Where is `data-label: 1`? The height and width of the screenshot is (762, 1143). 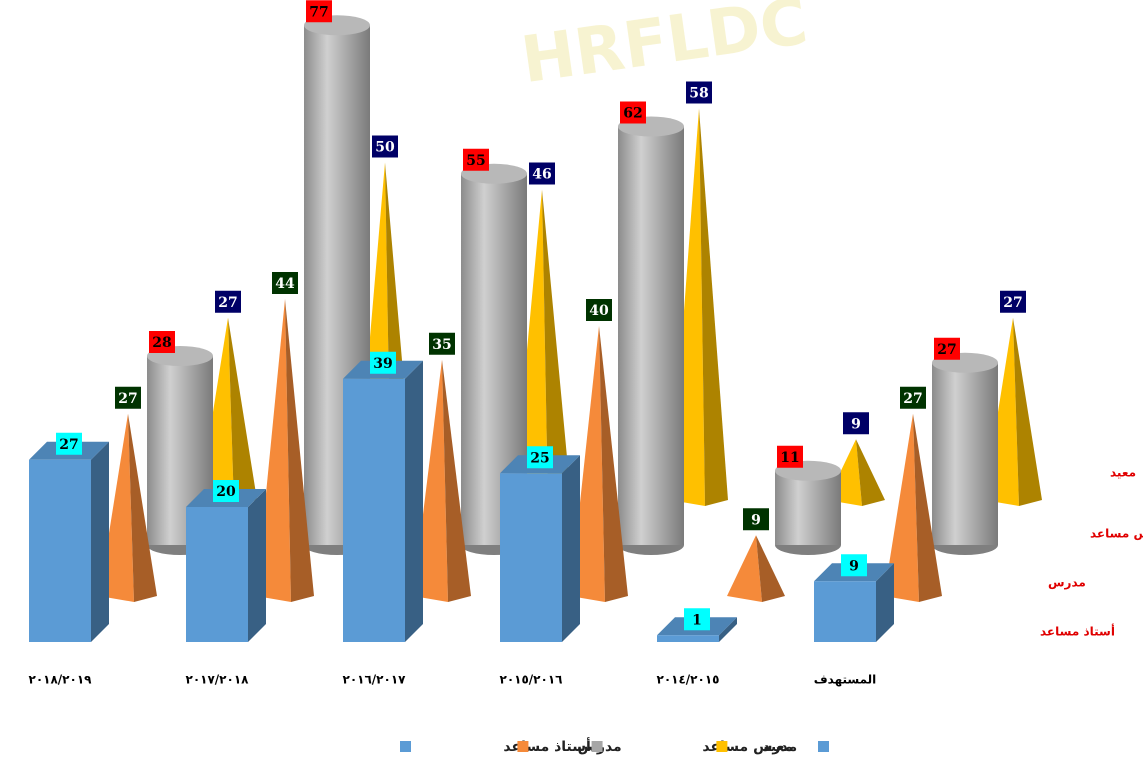 data-label: 1 is located at coordinates (697, 620).